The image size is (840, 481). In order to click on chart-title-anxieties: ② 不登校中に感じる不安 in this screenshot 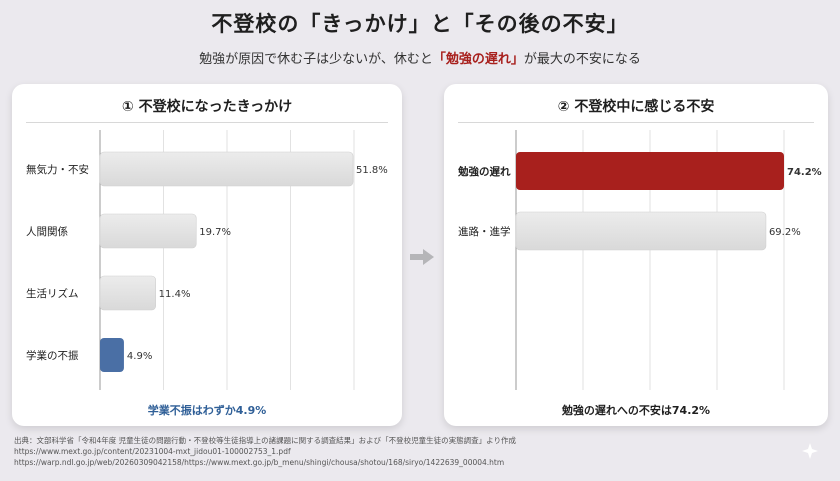, I will do `click(636, 107)`.